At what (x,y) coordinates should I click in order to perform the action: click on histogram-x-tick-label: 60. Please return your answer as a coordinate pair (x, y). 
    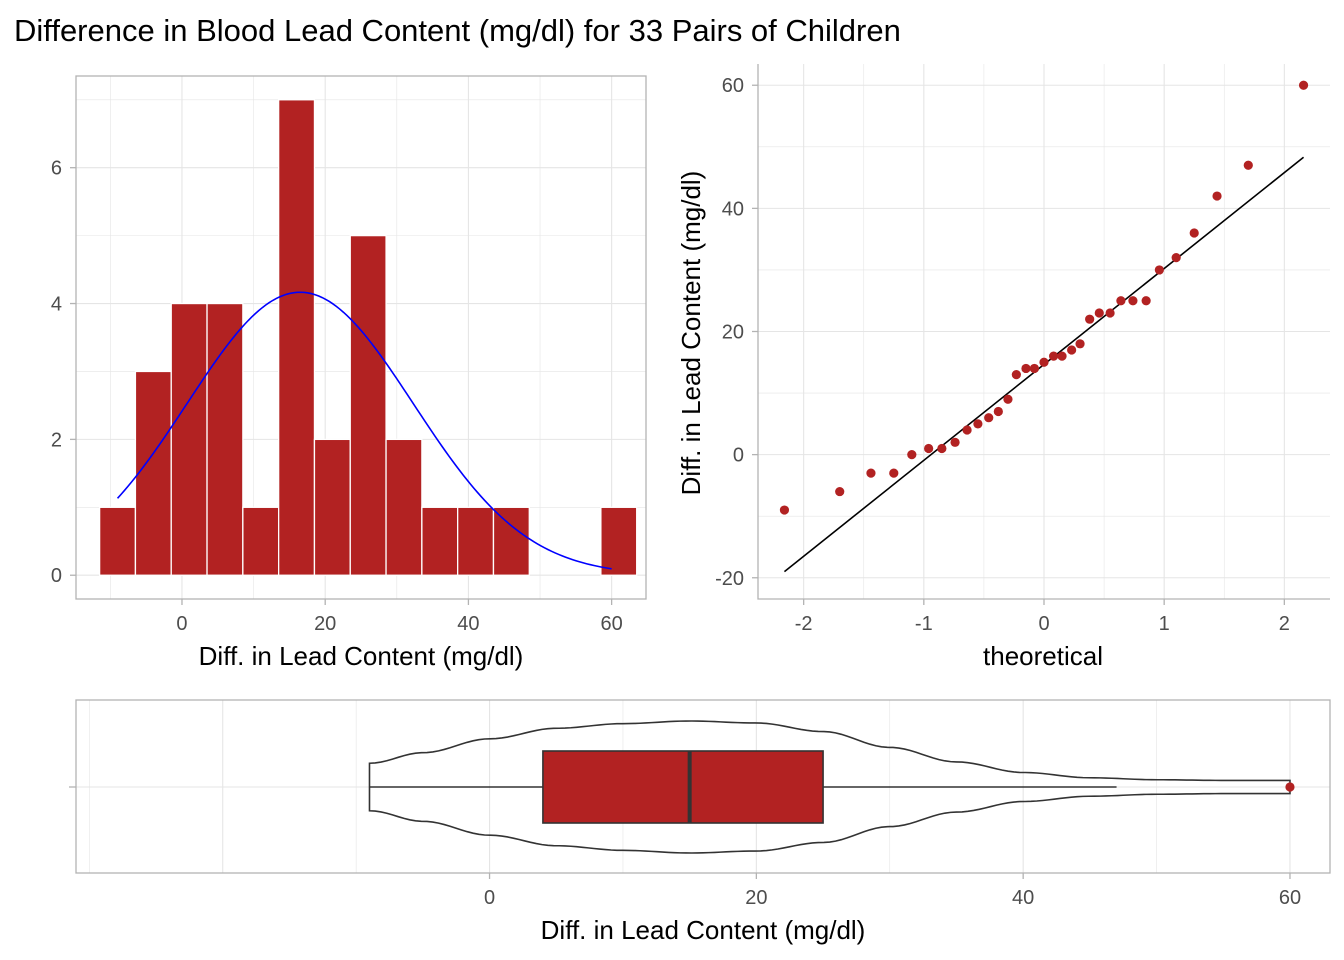
    Looking at the image, I should click on (612, 624).